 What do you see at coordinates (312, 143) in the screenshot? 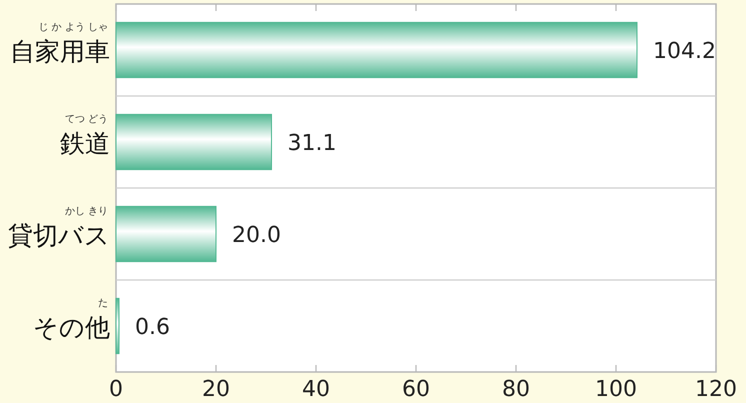
I see `data-label: 31.1` at bounding box center [312, 143].